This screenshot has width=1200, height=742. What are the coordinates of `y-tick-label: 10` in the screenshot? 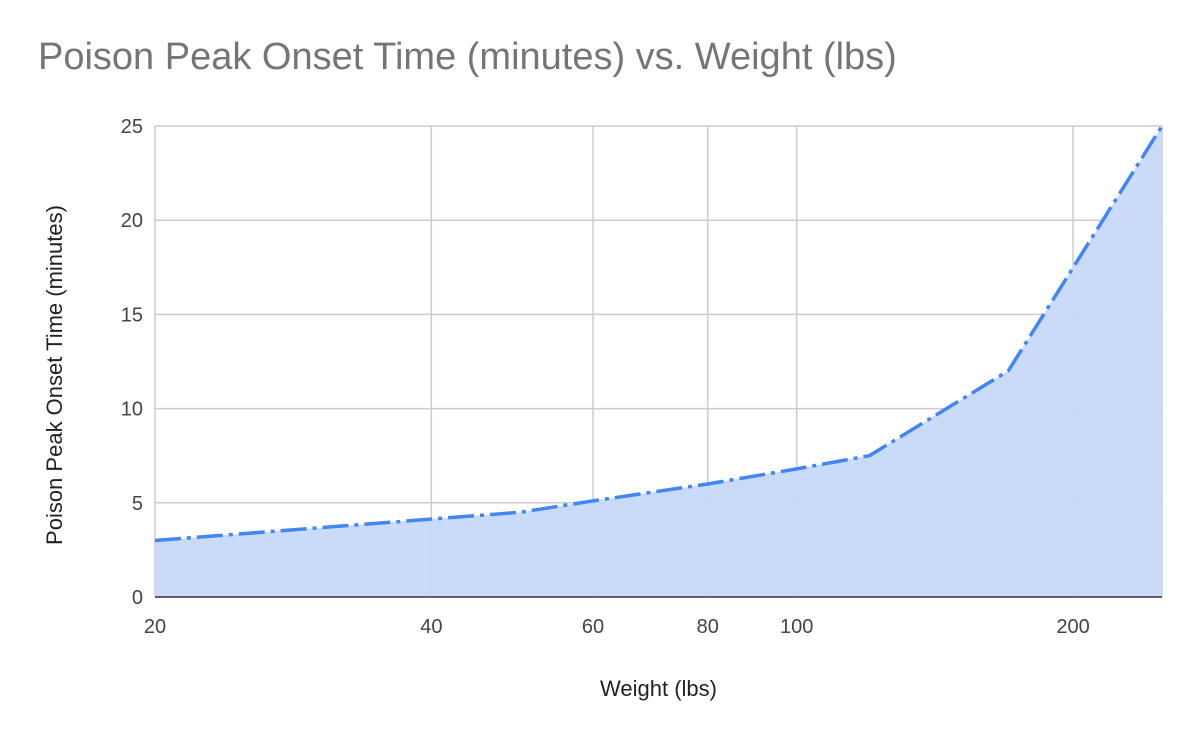 It's located at (132, 410).